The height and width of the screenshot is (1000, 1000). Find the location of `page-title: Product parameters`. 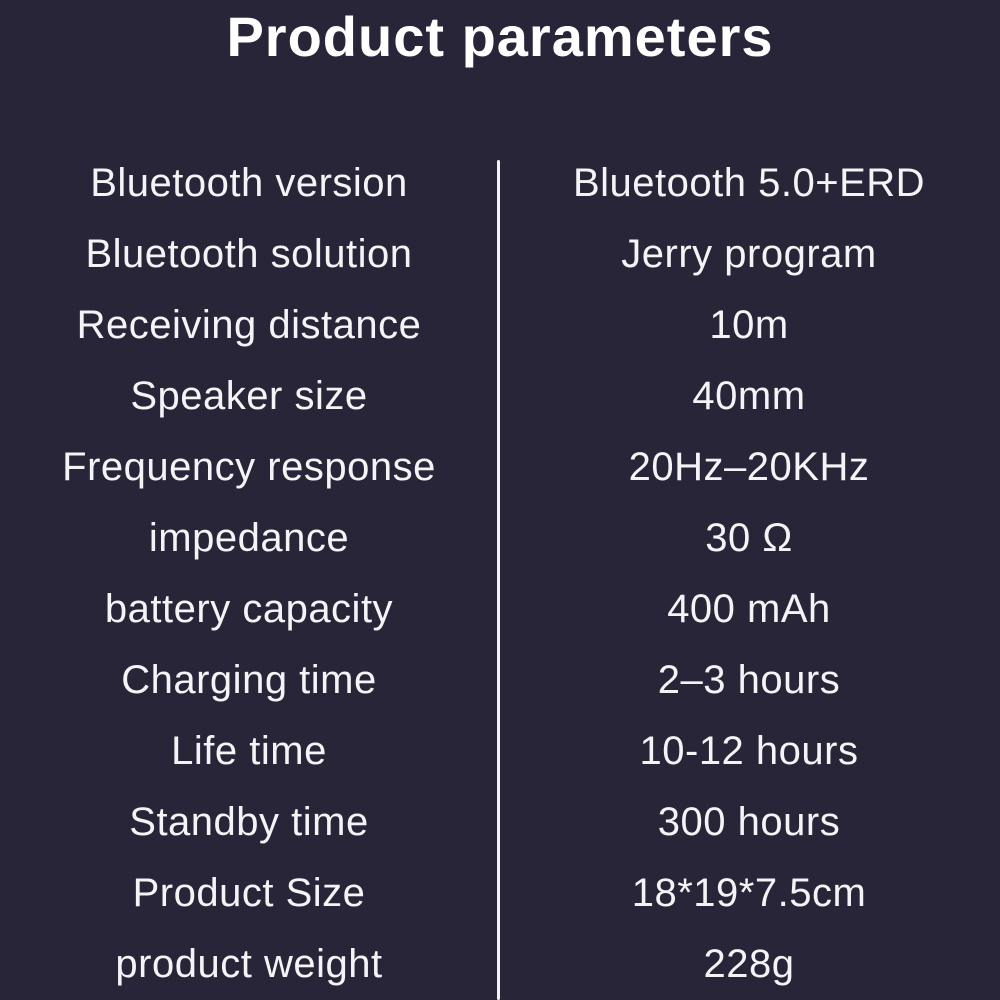

page-title: Product parameters is located at coordinates (500, 36).